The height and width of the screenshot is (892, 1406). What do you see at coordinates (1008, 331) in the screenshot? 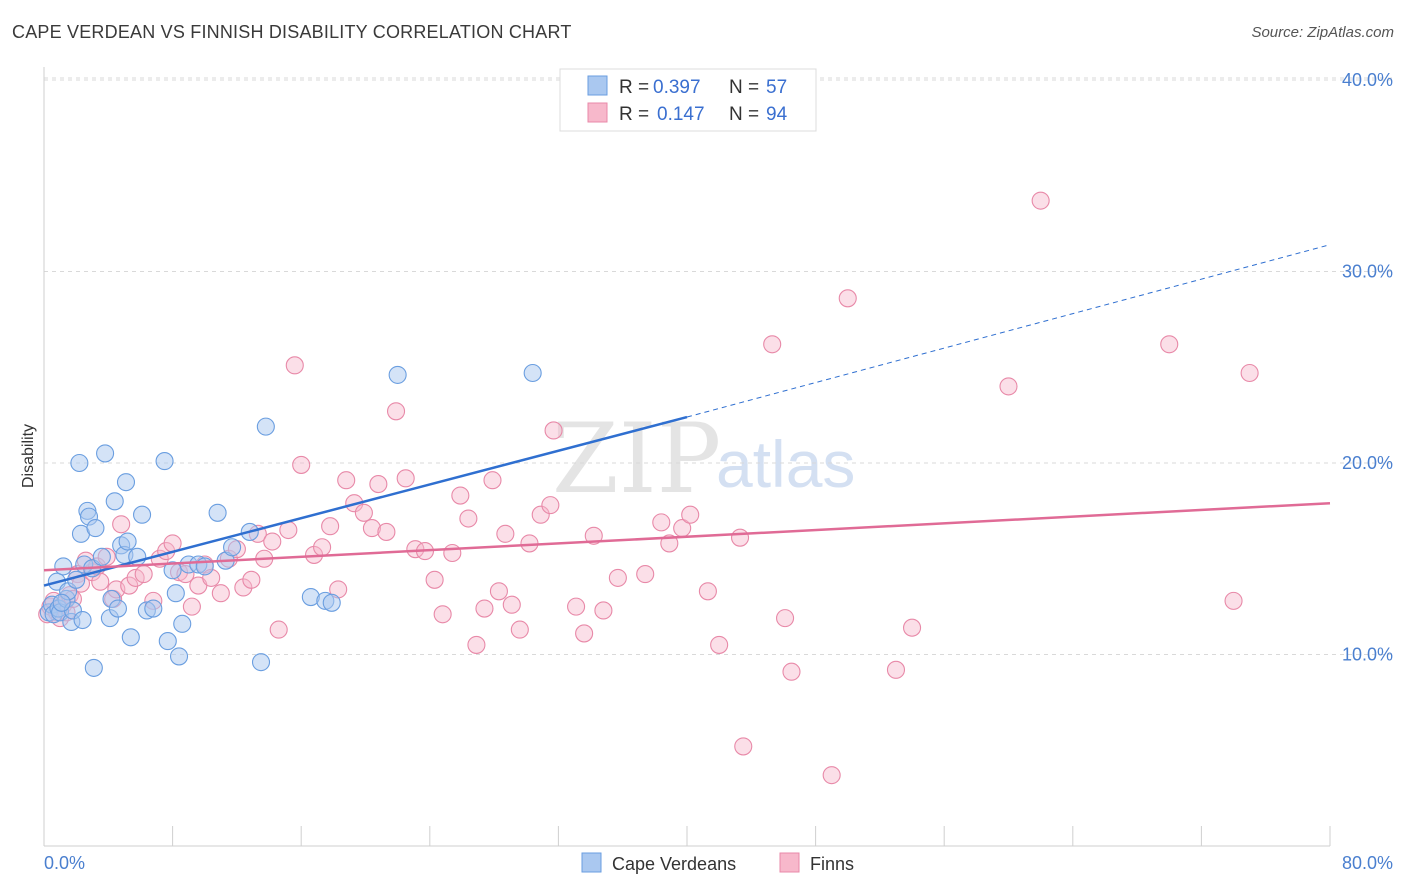
I see `cape-verdeans-trend-extension` at bounding box center [1008, 331].